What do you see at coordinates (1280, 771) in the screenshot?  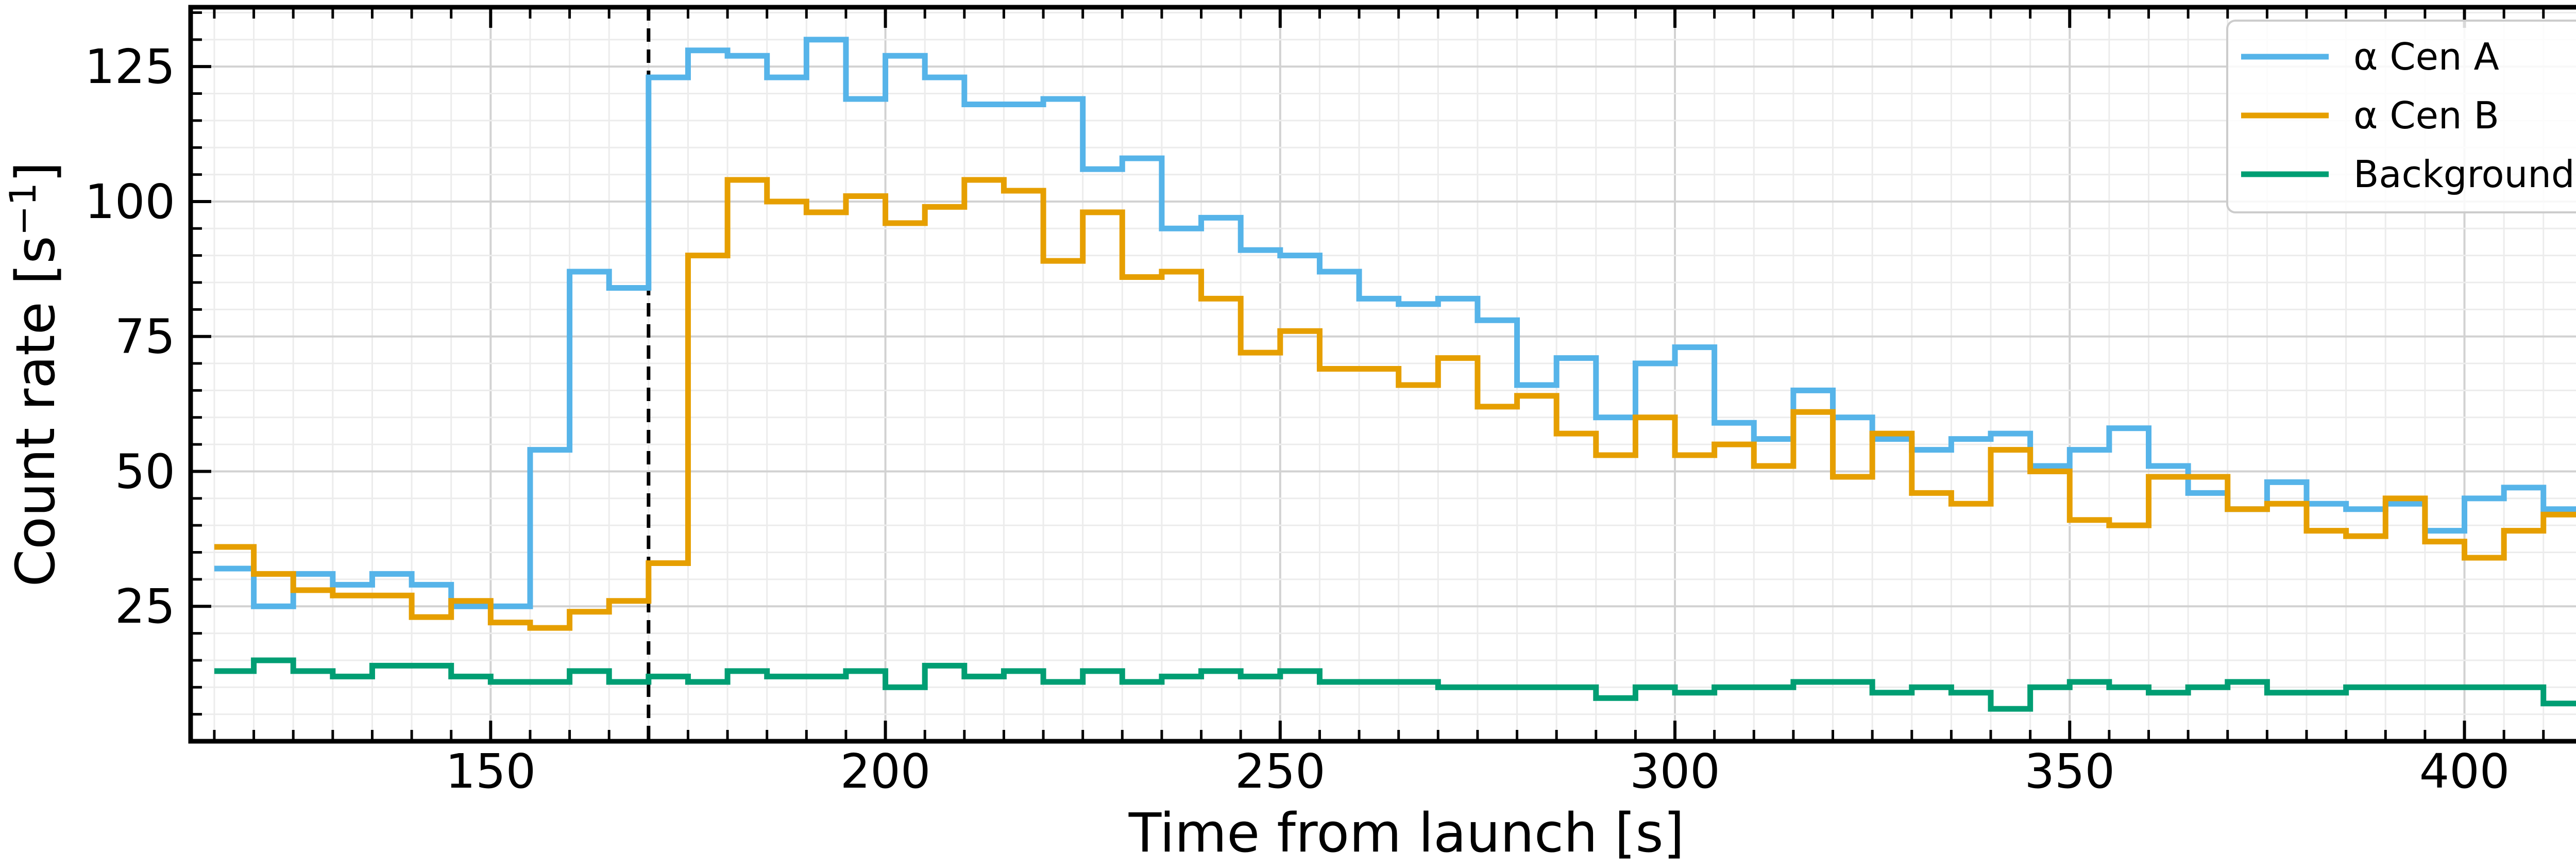 I see `x-tick-label: 250` at bounding box center [1280, 771].